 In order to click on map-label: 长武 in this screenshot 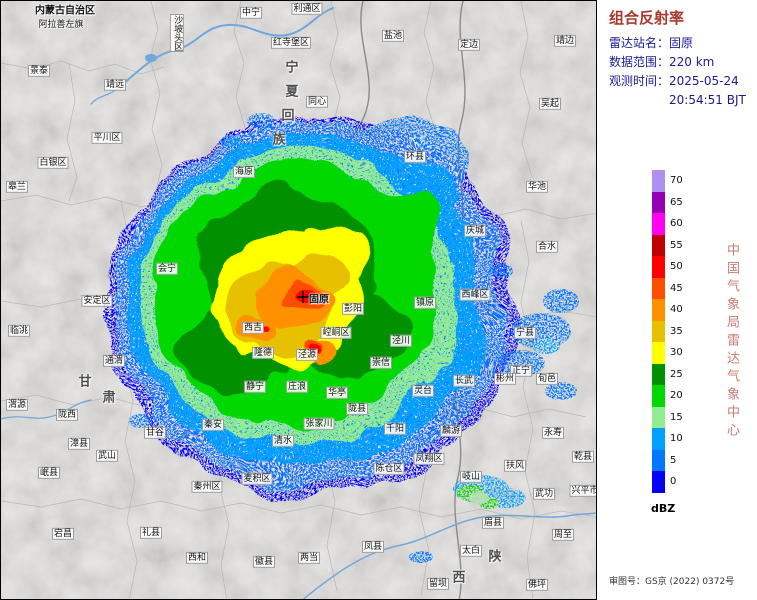, I will do `click(464, 381)`.